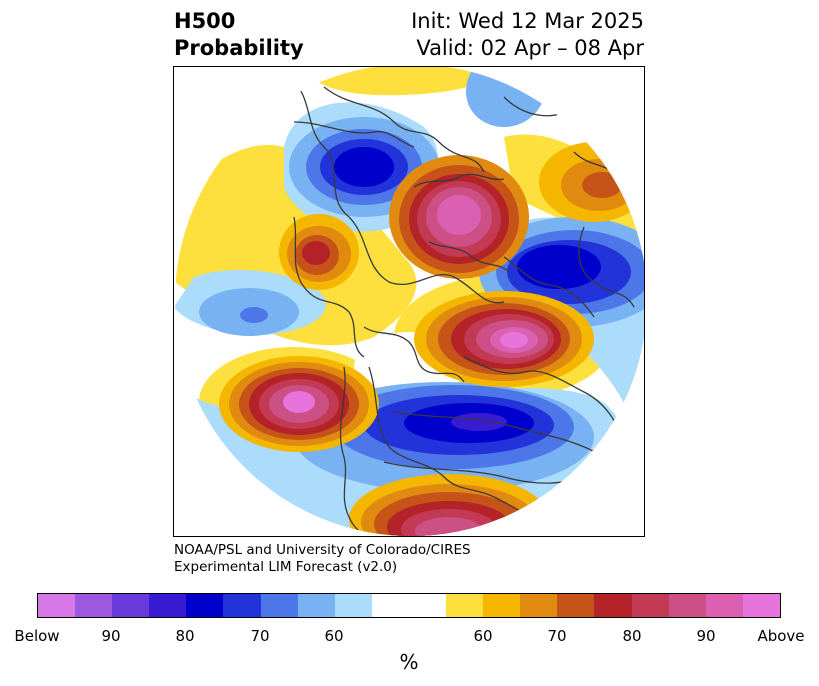 The image size is (819, 686). I want to click on positive-band-north, so click(404, 81).